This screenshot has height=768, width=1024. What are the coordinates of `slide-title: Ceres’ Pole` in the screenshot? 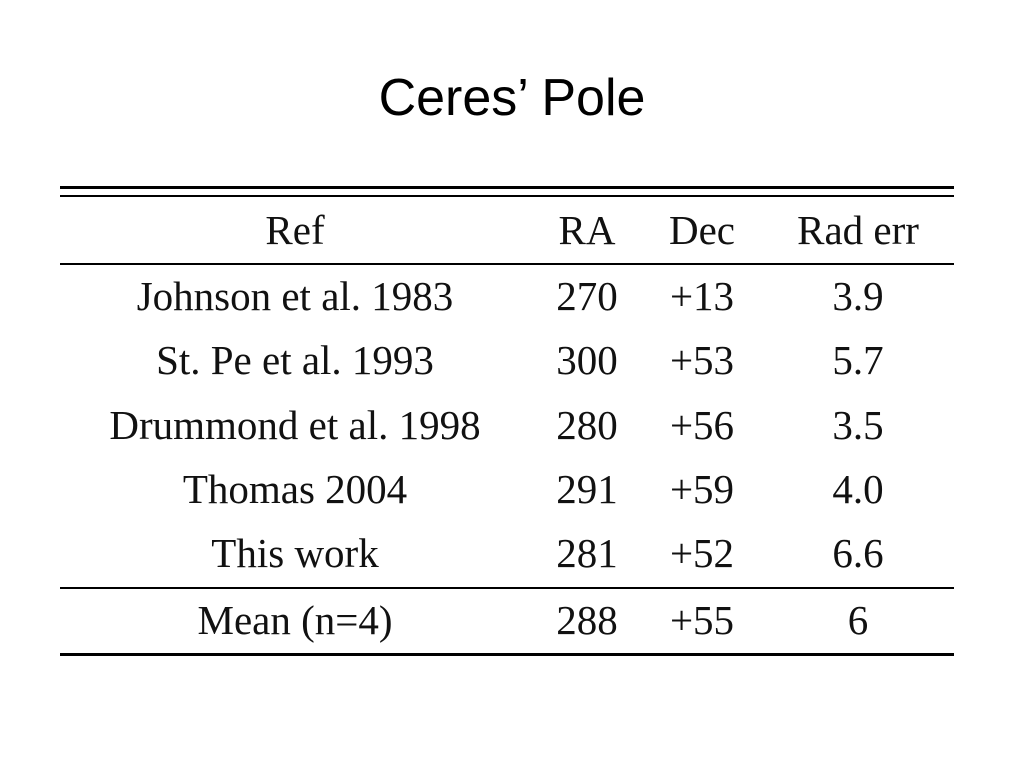 It's located at (512, 98).